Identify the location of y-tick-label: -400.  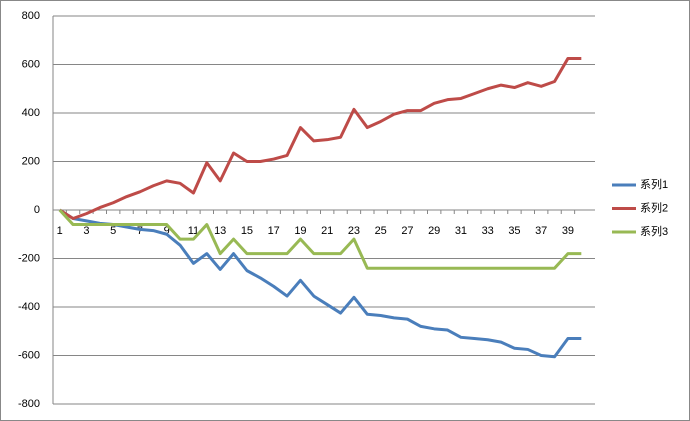
(29, 307).